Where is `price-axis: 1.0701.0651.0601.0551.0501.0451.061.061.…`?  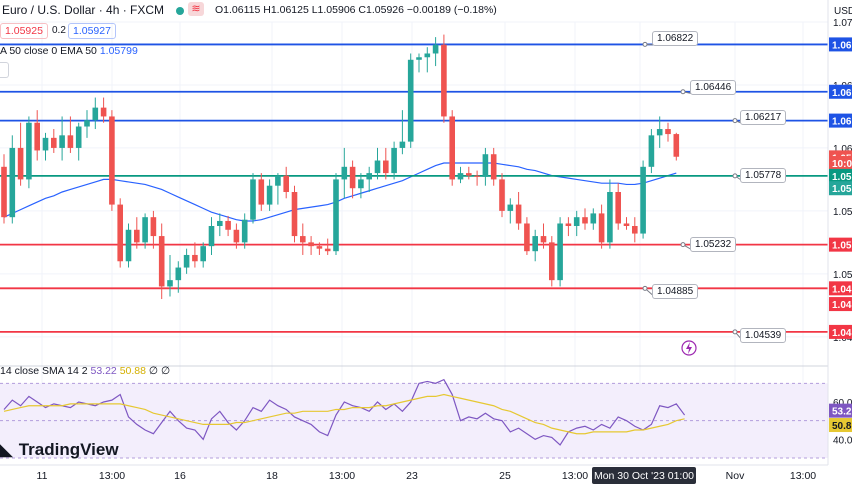 price-axis: 1.0701.0651.0601.0551.0501.0451.061.061.… is located at coordinates (839, 242).